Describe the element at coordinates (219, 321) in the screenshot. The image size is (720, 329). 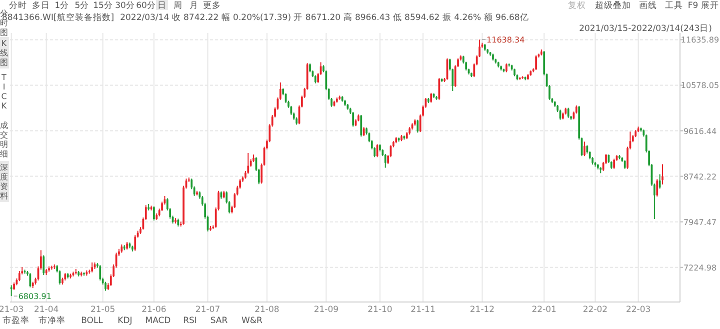
I see `text: SAR` at that location.